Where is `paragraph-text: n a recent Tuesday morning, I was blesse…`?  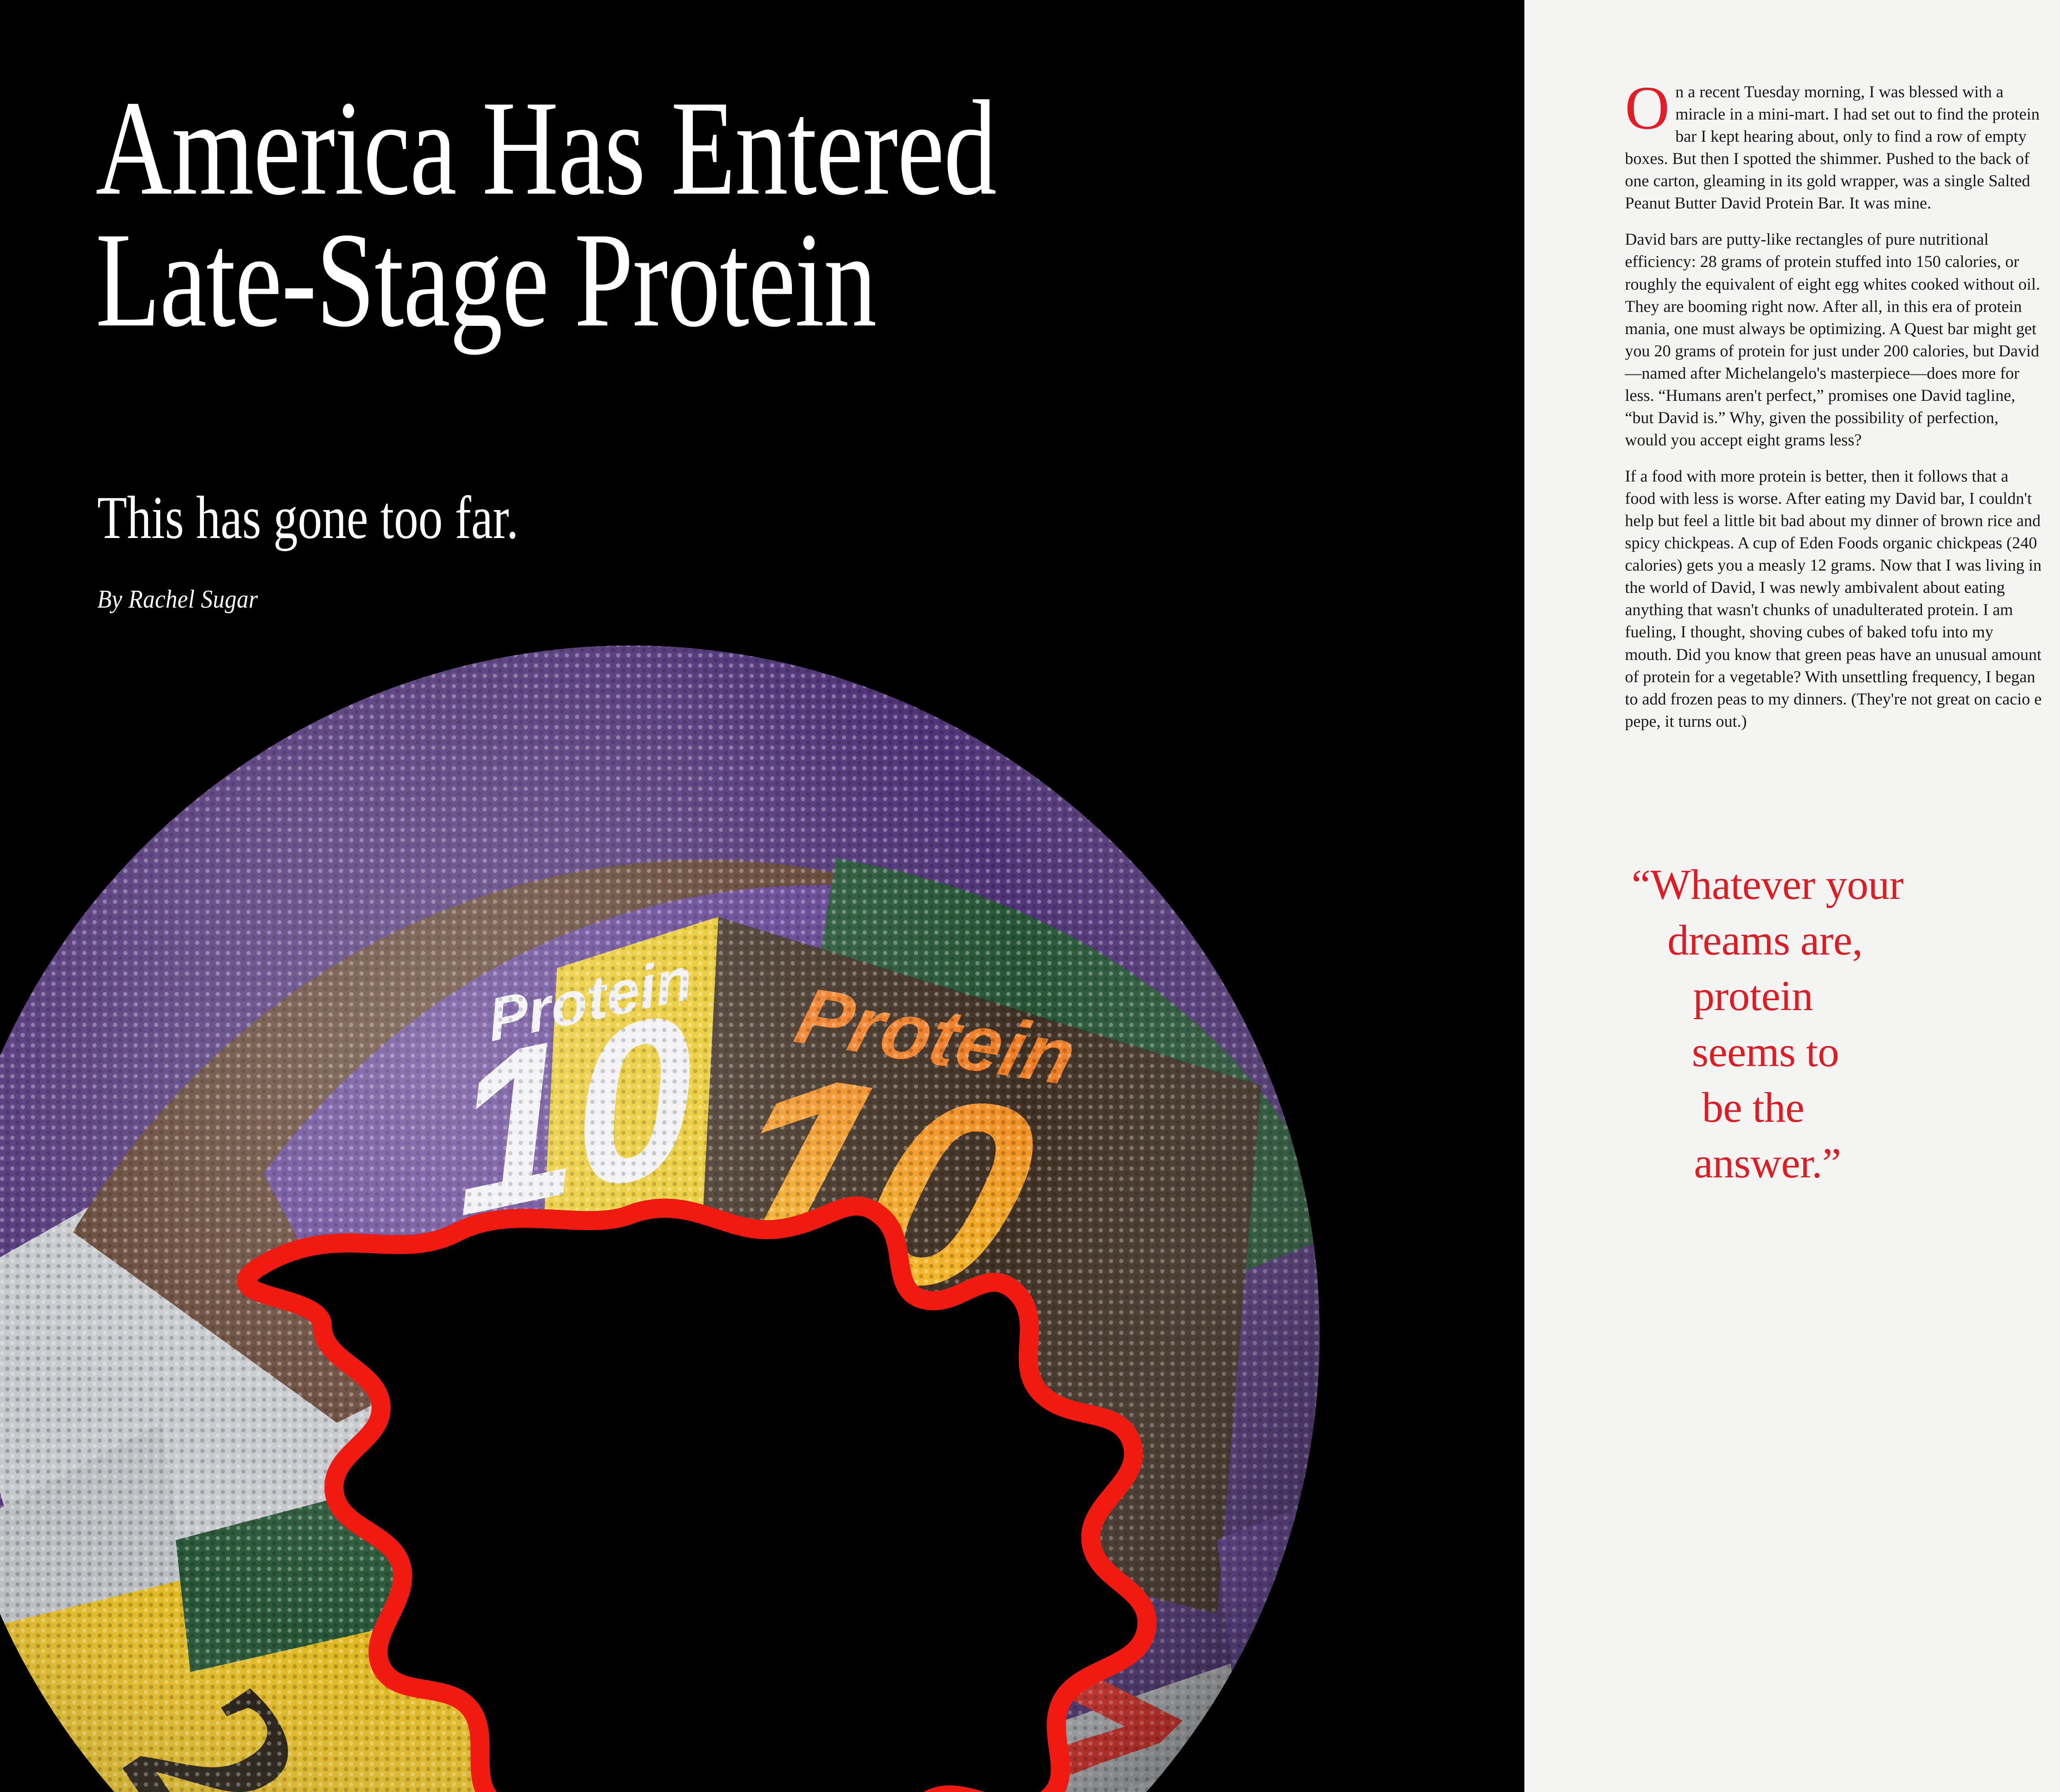
paragraph-text: n a recent Tuesday morning, I was blesse… is located at coordinates (1832, 147).